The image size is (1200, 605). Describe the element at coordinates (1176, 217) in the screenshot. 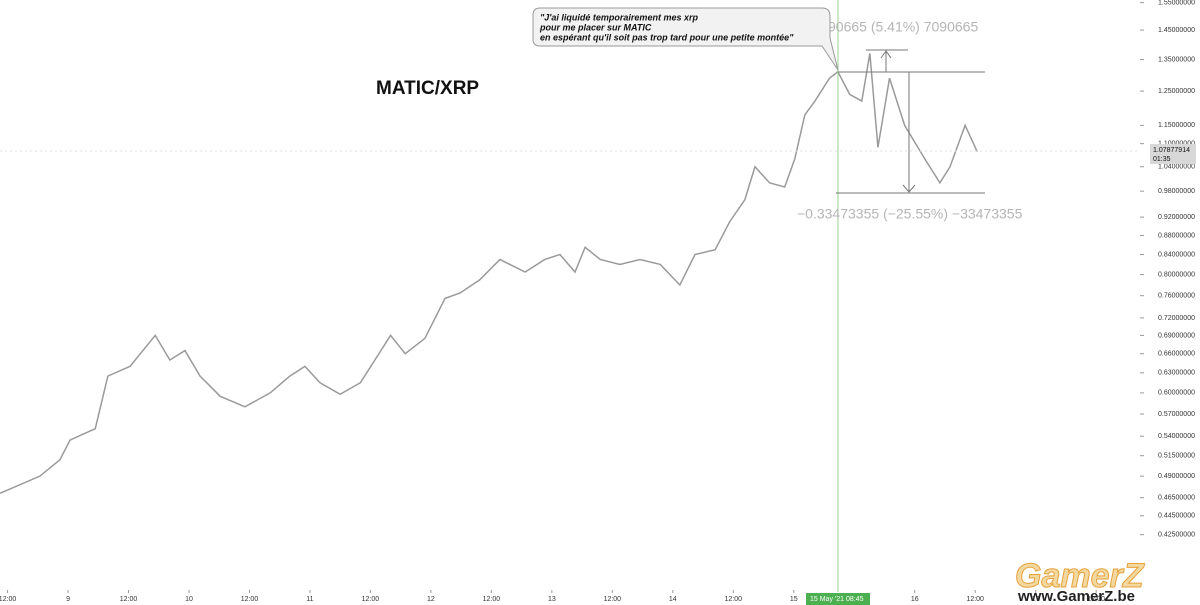

I see `y-tick-label: 0.92000000` at that location.